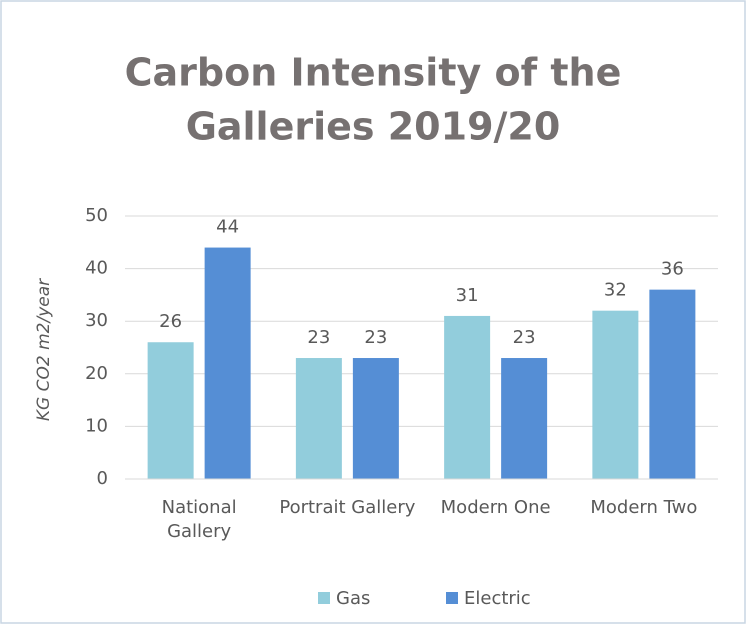 This screenshot has height=624, width=746. I want to click on legend-label: Gas, so click(353, 598).